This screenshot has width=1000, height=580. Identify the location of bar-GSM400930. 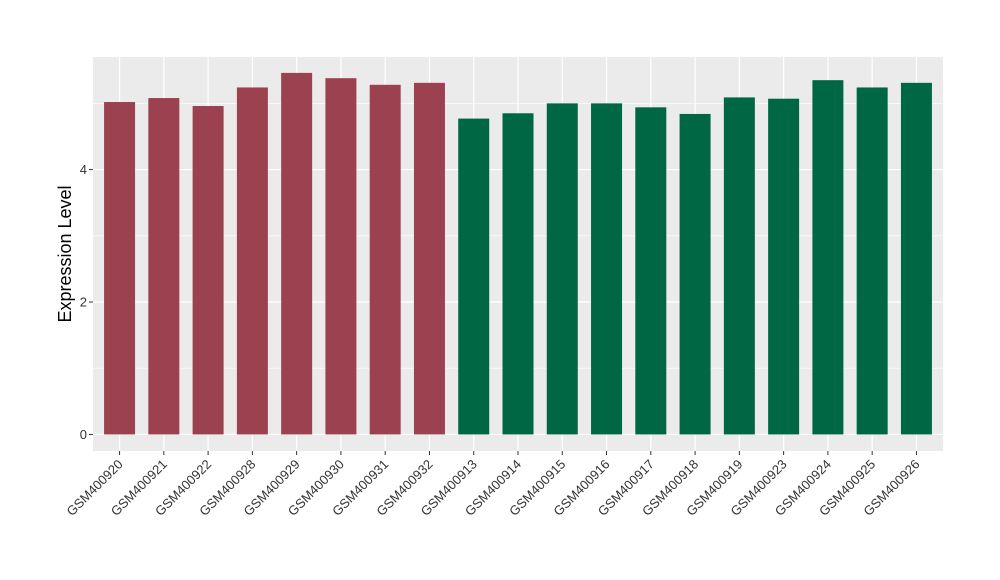
(341, 256).